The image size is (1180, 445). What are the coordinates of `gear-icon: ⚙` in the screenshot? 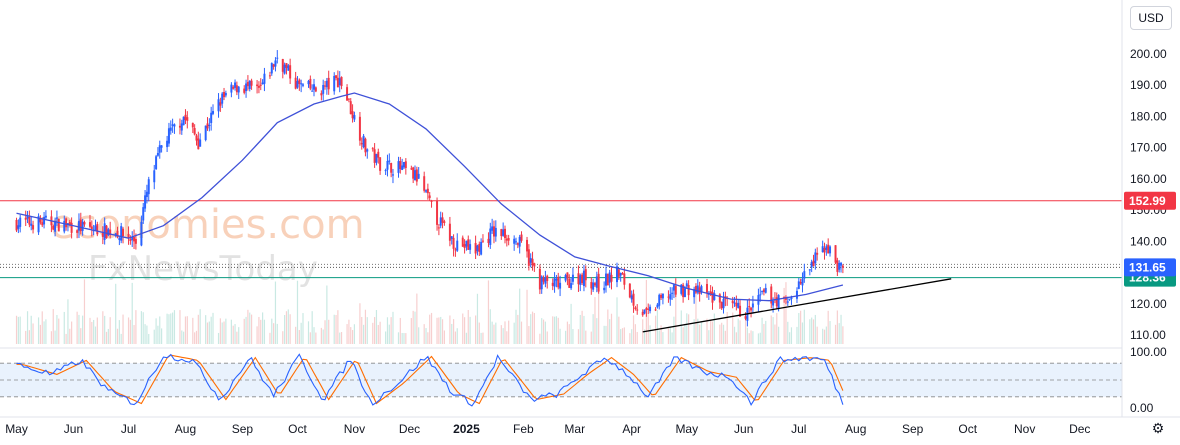 It's located at (1158, 427).